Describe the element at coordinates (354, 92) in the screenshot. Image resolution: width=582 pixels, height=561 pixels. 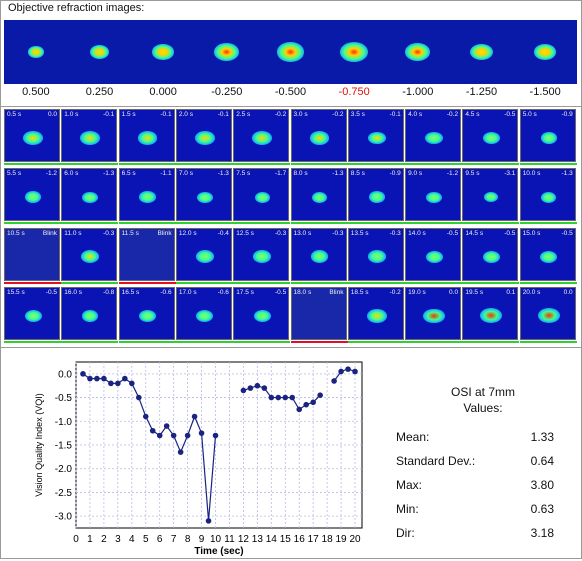
I see `refraction-value-5: -0.750` at that location.